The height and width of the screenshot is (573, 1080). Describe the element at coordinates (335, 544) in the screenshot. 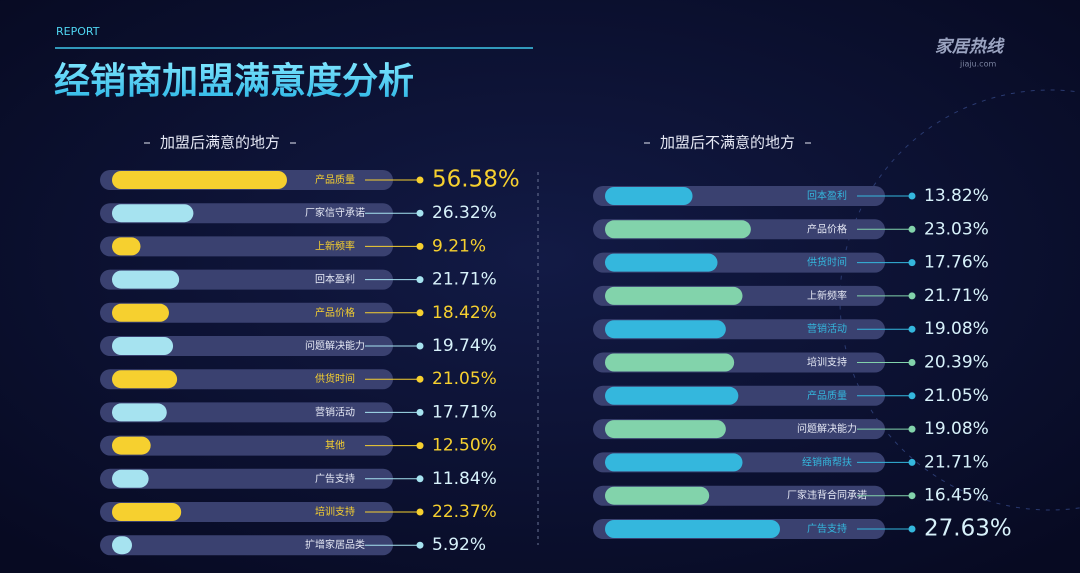

I see `category-label: 扩增家居品类` at that location.